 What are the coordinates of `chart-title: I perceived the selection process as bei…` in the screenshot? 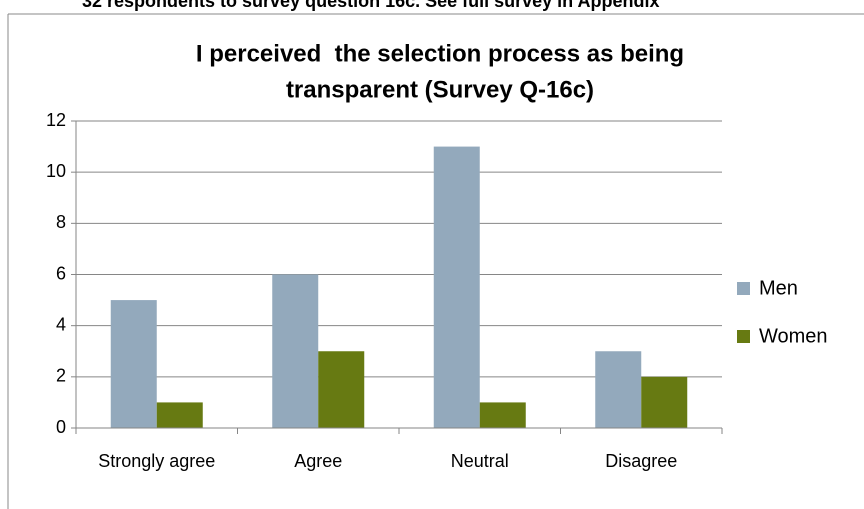 It's located at (440, 53).